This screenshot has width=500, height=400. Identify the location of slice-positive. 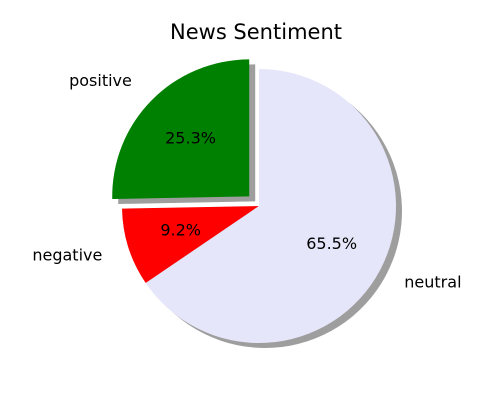
(181, 129).